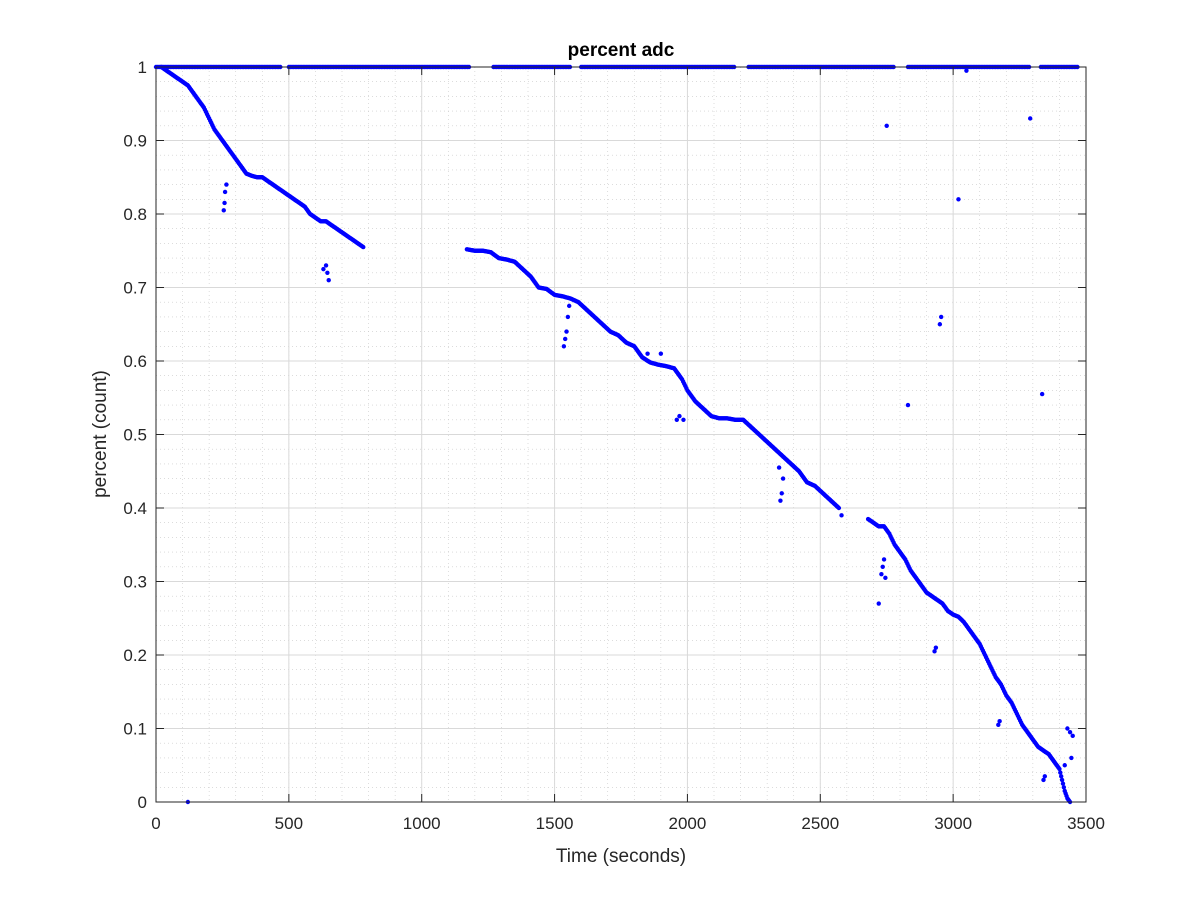 This screenshot has height=900, width=1200. I want to click on y-tick-label: 0.9, so click(135, 141).